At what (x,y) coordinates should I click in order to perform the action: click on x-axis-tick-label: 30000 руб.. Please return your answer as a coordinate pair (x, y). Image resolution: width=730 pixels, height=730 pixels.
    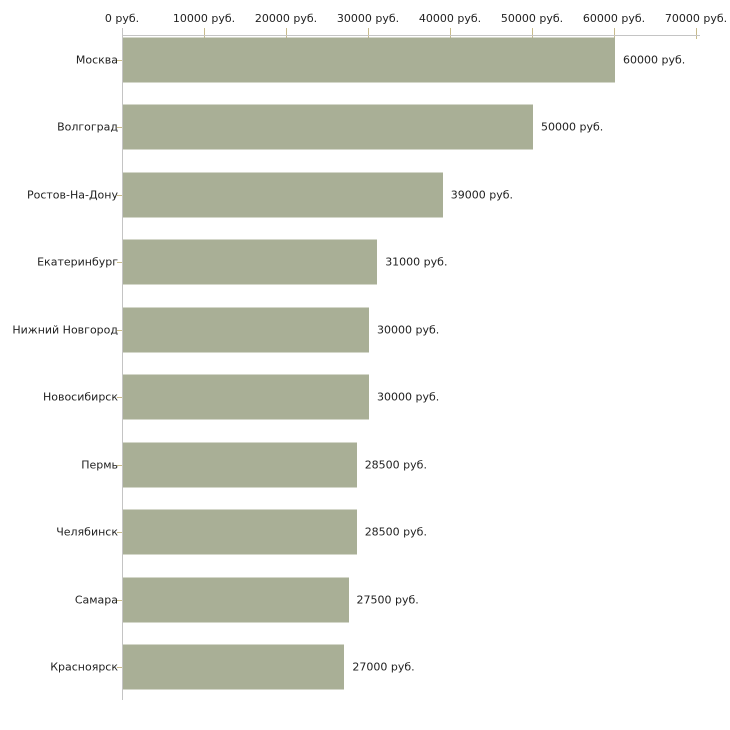
    Looking at the image, I should click on (368, 18).